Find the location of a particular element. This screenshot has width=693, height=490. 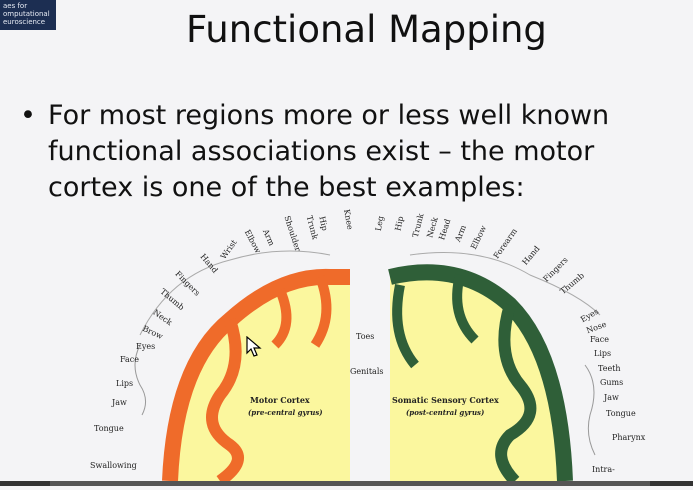

mouse-pointer-icon is located at coordinates (254, 348).